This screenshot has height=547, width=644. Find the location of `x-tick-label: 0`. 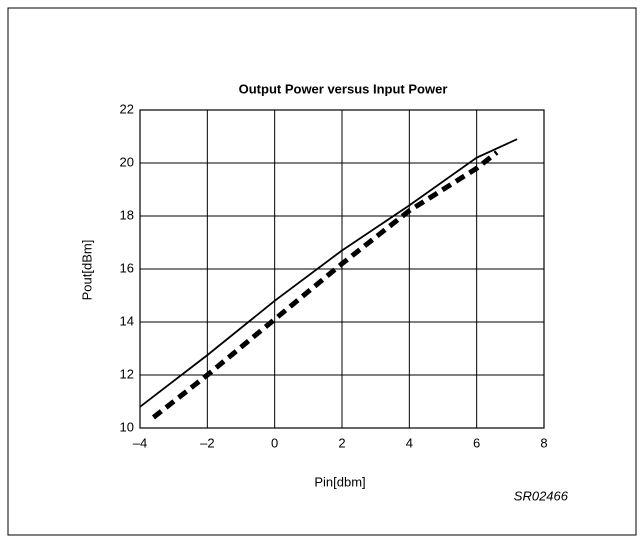

x-tick-label: 0 is located at coordinates (274, 442).